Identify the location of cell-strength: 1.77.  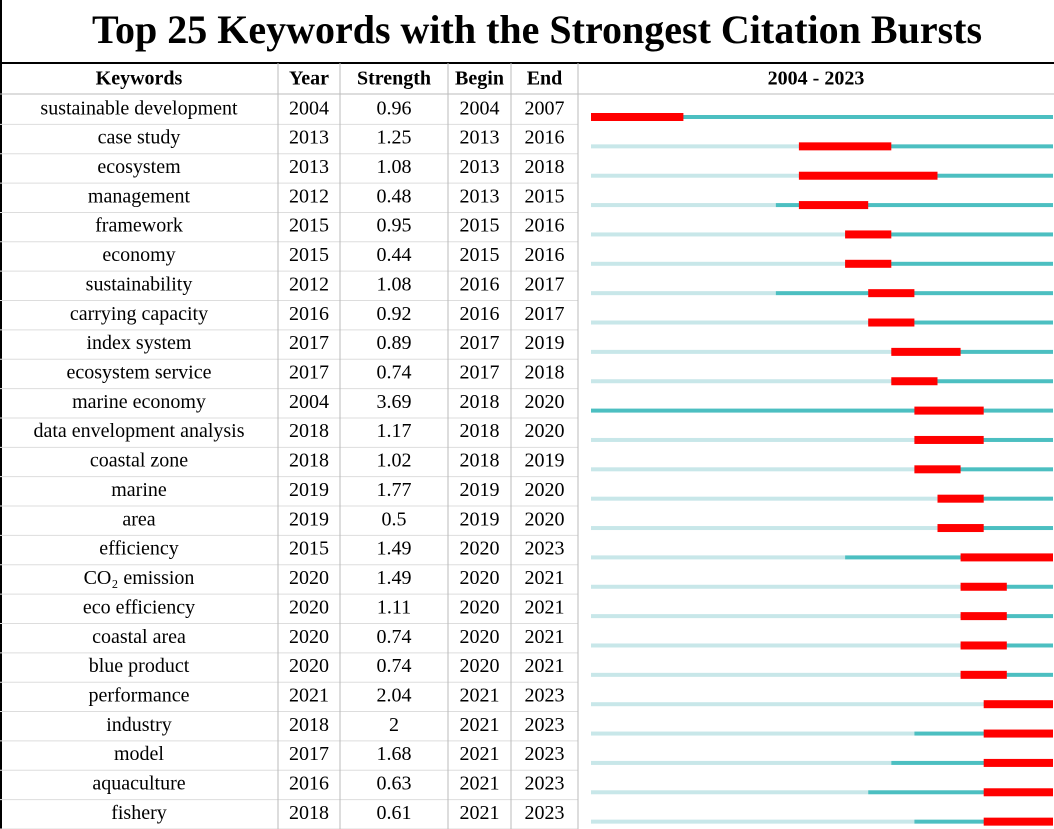
(394, 490).